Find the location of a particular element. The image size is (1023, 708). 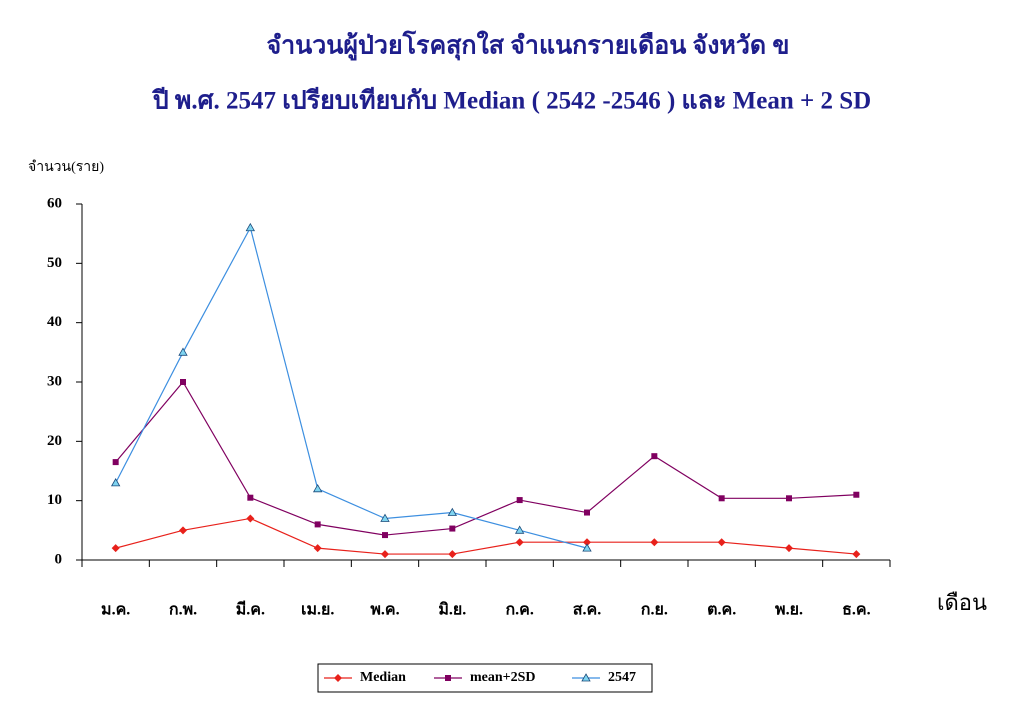

x-tick-label: ก.ย. is located at coordinates (654, 610).